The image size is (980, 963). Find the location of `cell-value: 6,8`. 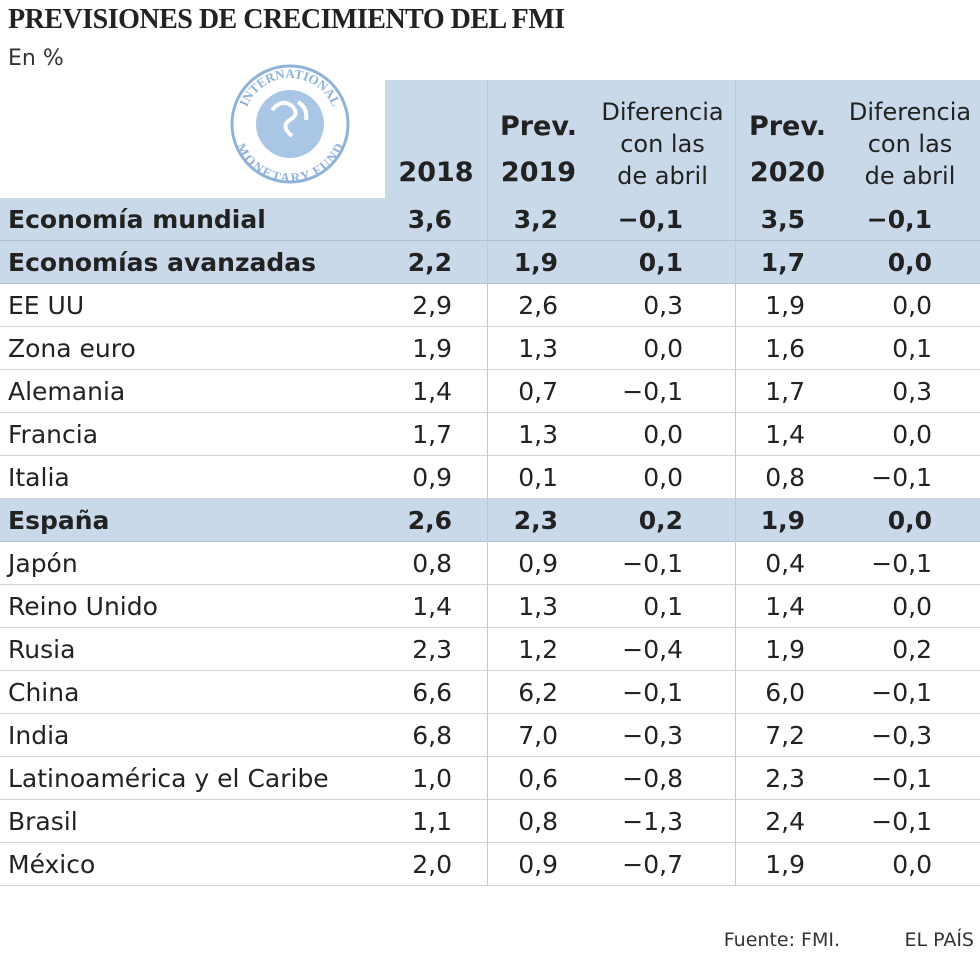

cell-value: 6,8 is located at coordinates (432, 735).